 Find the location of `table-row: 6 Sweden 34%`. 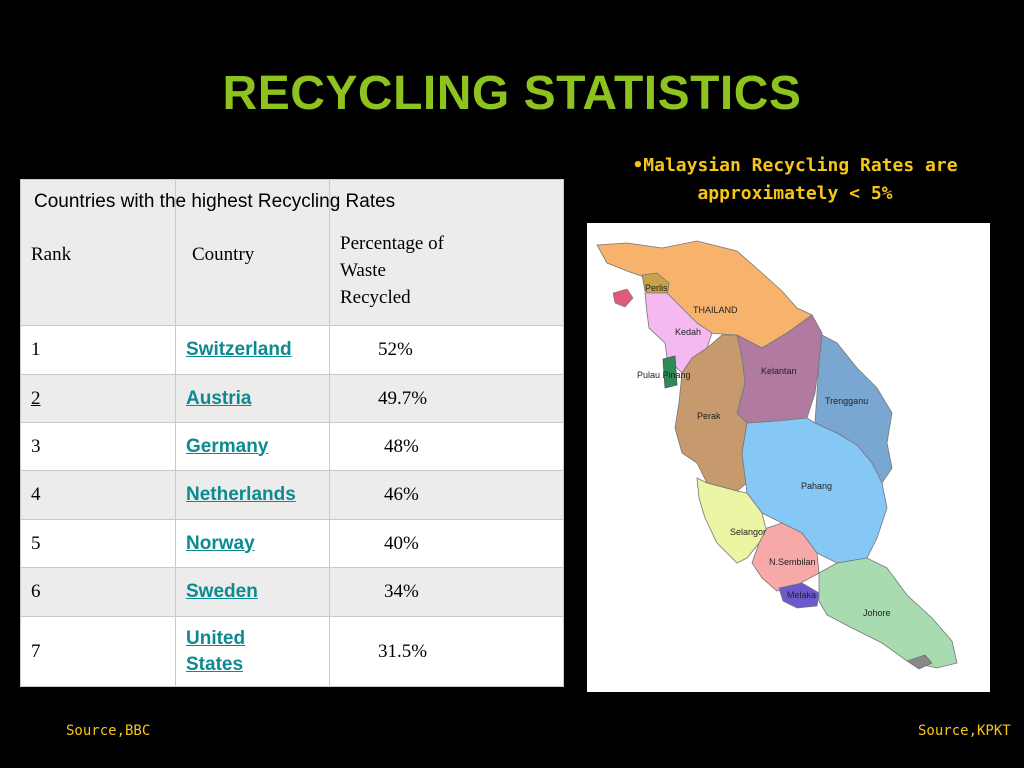

table-row: 6 Sweden 34% is located at coordinates (292, 592).